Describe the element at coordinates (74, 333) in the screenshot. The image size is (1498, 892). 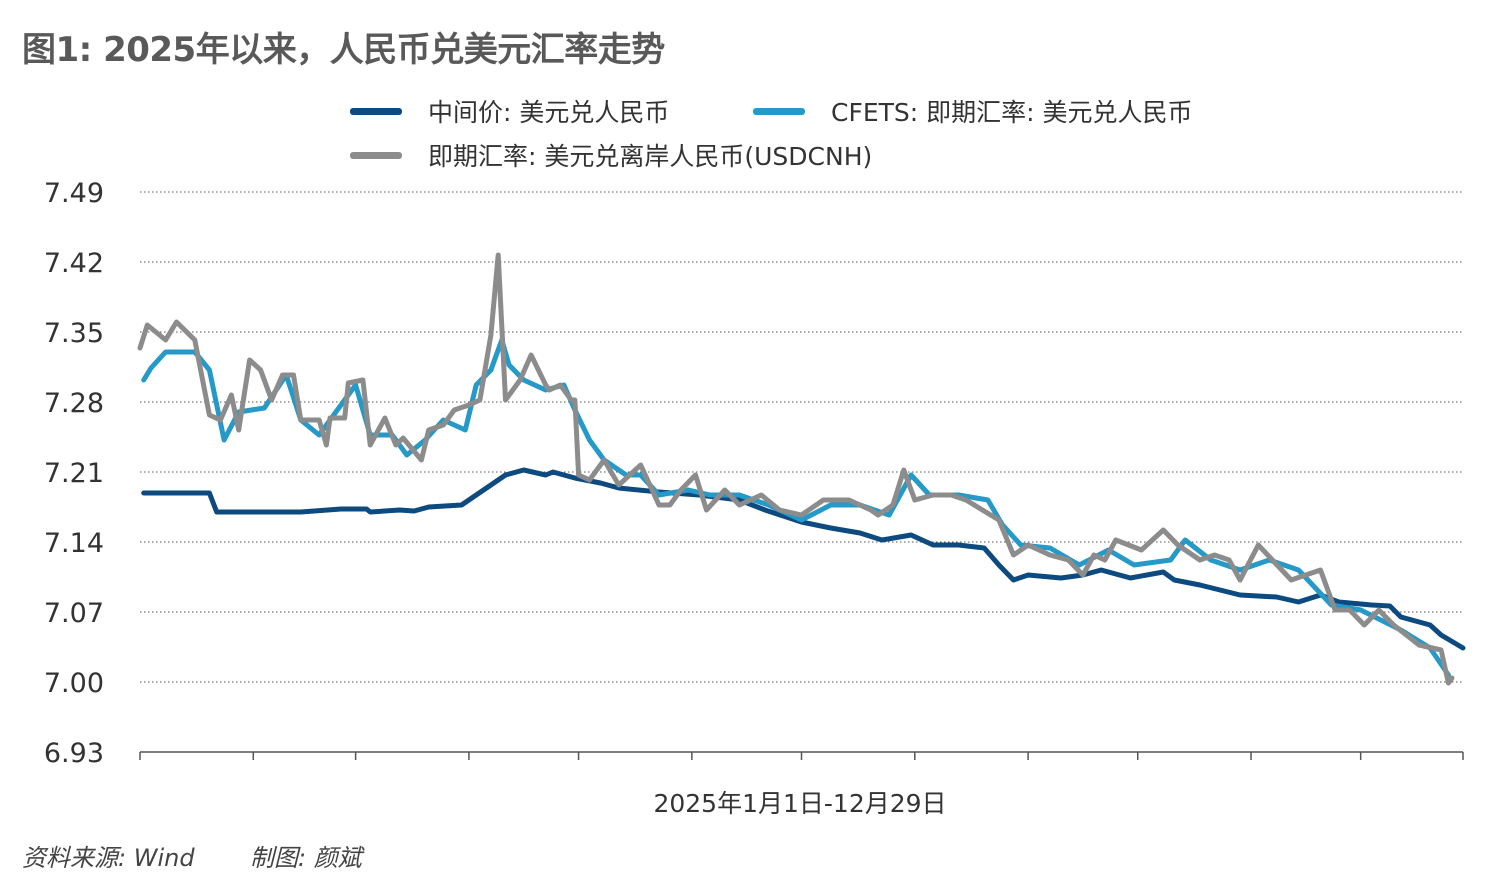
I see `y-tick-label: 7.35` at that location.